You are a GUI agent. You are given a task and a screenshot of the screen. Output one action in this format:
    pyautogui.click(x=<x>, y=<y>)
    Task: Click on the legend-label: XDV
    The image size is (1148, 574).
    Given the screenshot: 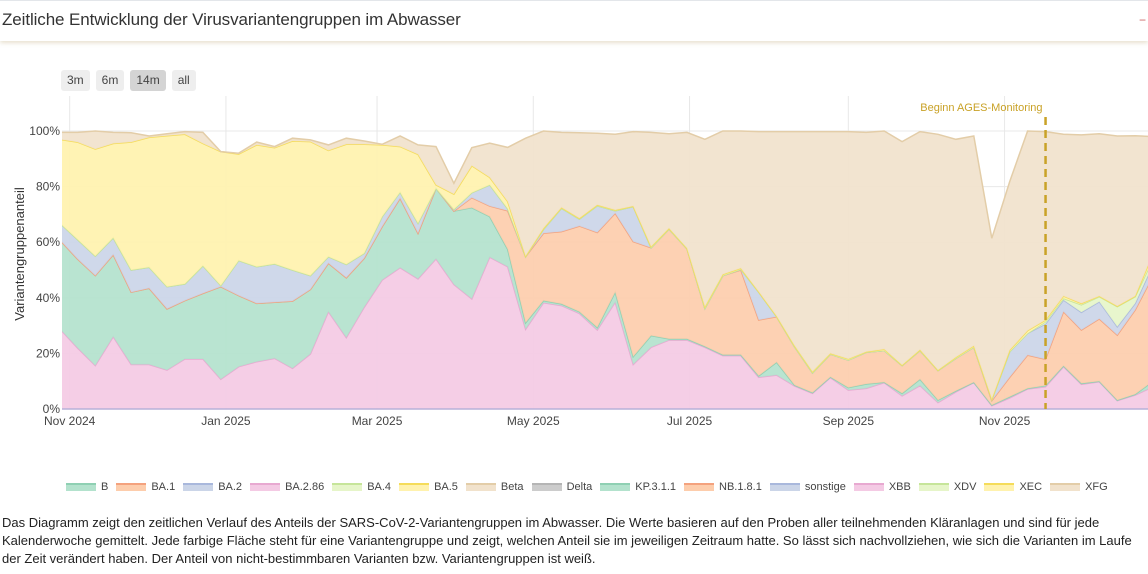 What is the action you would take?
    pyautogui.click(x=965, y=487)
    